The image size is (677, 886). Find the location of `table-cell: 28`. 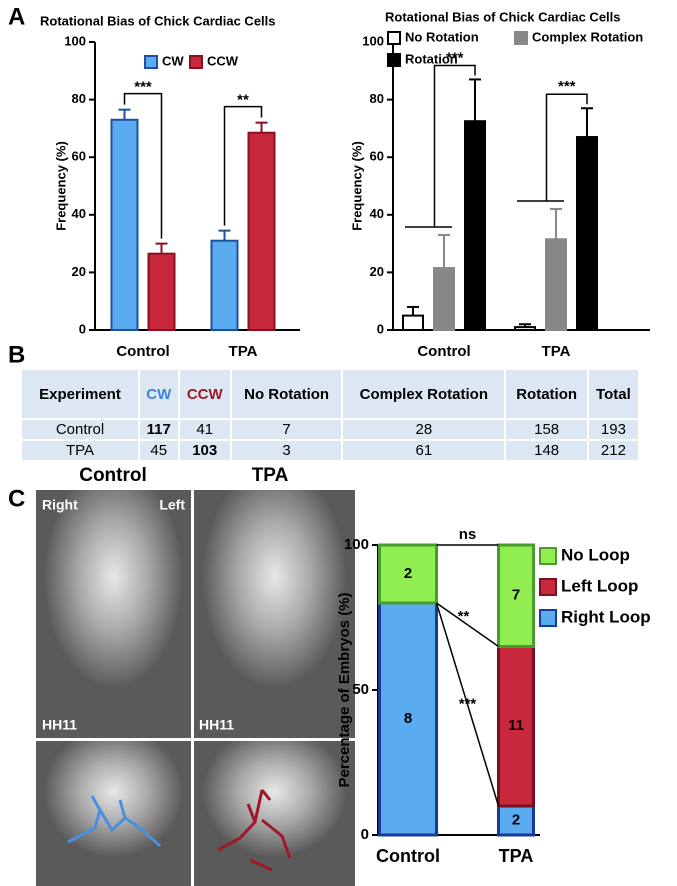

table-cell: 28 is located at coordinates (424, 429).